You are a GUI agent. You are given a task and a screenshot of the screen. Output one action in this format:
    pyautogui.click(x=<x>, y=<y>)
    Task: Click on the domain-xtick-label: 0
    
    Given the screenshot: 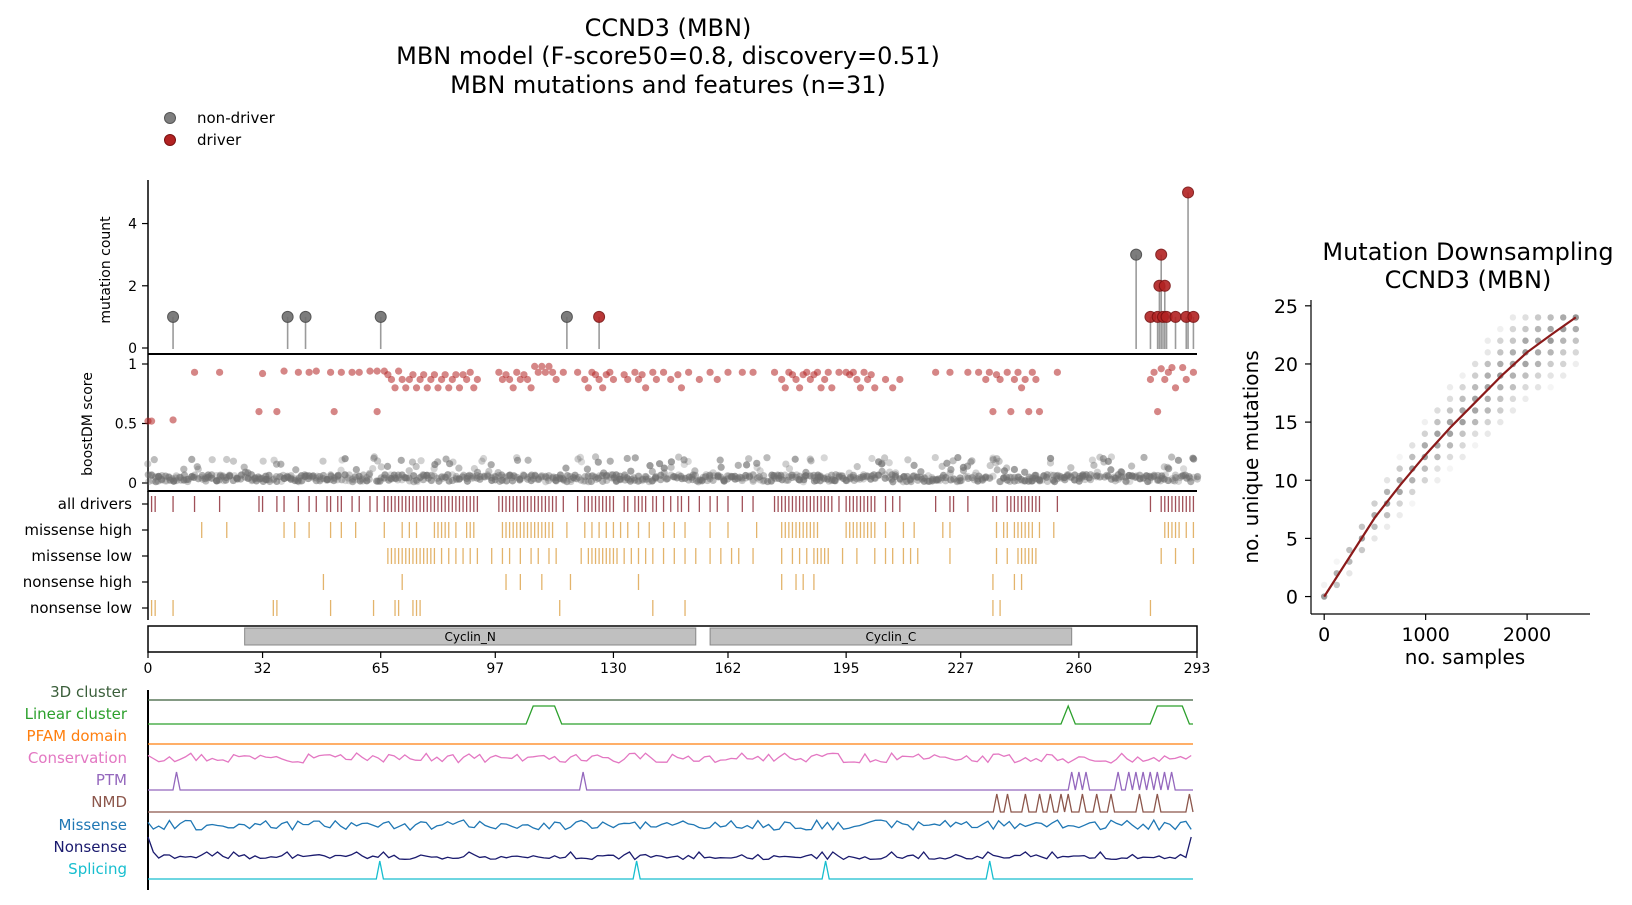 What is the action you would take?
    pyautogui.click(x=148, y=669)
    